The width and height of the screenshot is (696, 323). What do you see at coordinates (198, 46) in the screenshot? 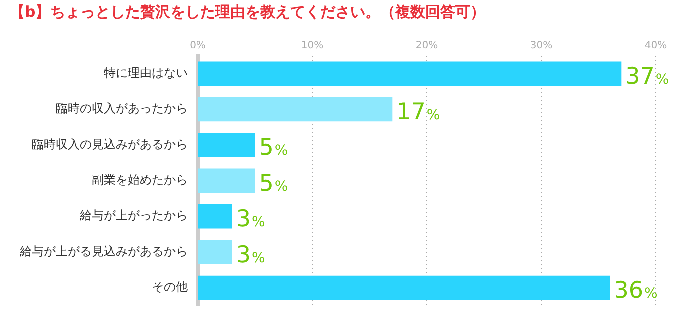
I see `x-tick-label: 0%` at bounding box center [198, 46].